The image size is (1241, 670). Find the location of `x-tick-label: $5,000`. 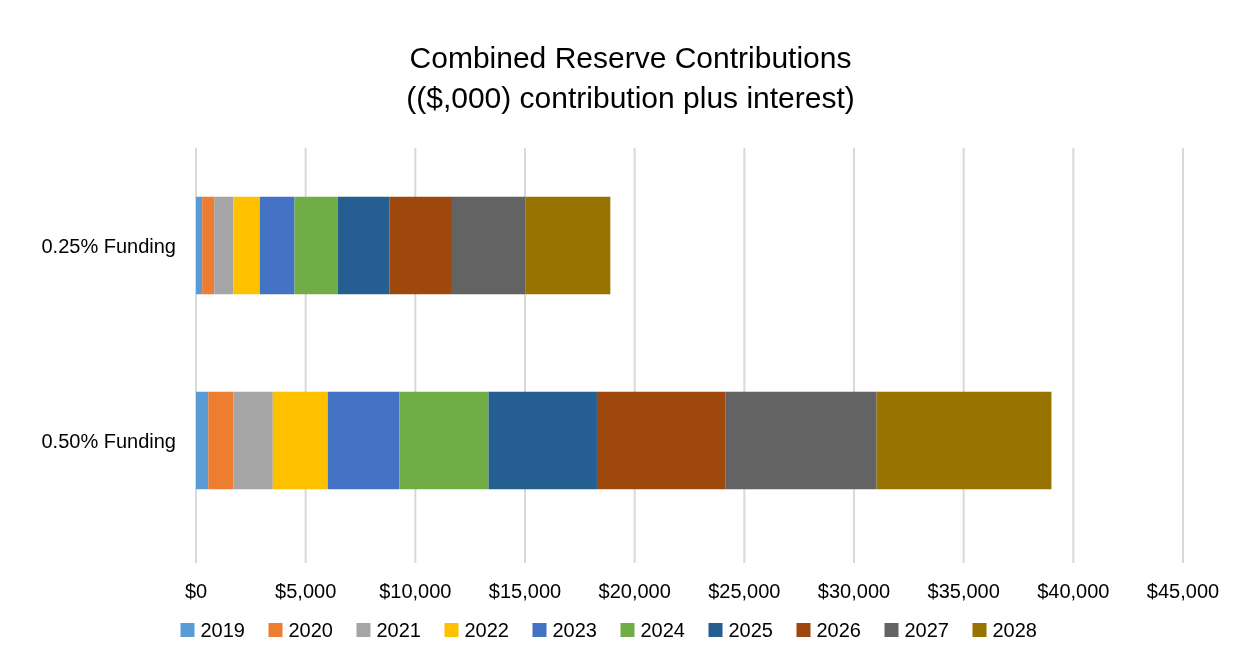

x-tick-label: $5,000 is located at coordinates (306, 591).